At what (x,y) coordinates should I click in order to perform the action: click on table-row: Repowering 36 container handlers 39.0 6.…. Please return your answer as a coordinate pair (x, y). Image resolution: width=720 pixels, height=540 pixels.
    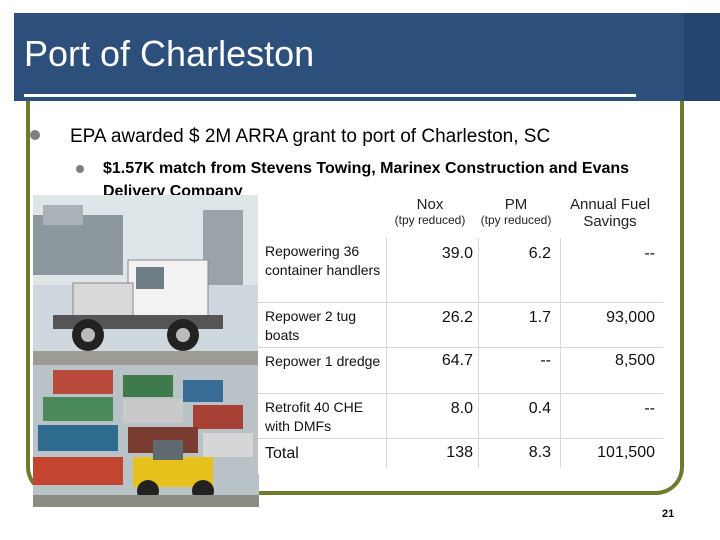
    Looking at the image, I should click on (460, 272).